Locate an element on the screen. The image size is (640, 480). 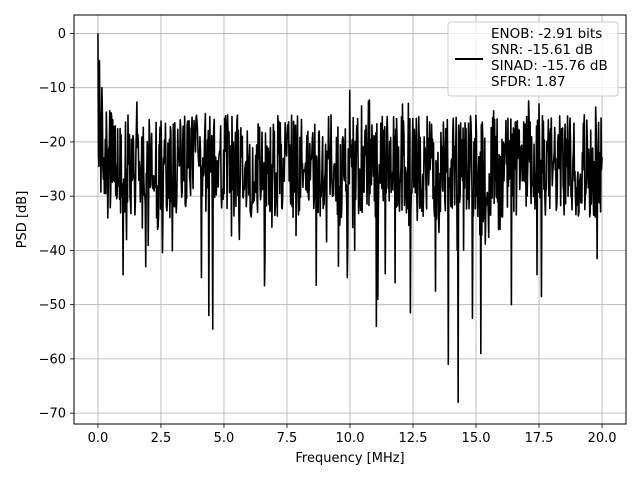
x-axis-ticks: 0.0 2.5 5.0 7.5 10.0 12.5 15.0 17.5 20.0 is located at coordinates (352, 435).